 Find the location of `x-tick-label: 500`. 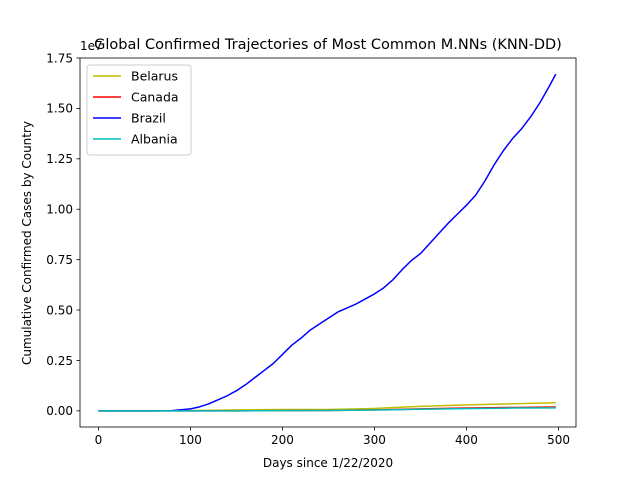

x-tick-label: 500 is located at coordinates (558, 440).